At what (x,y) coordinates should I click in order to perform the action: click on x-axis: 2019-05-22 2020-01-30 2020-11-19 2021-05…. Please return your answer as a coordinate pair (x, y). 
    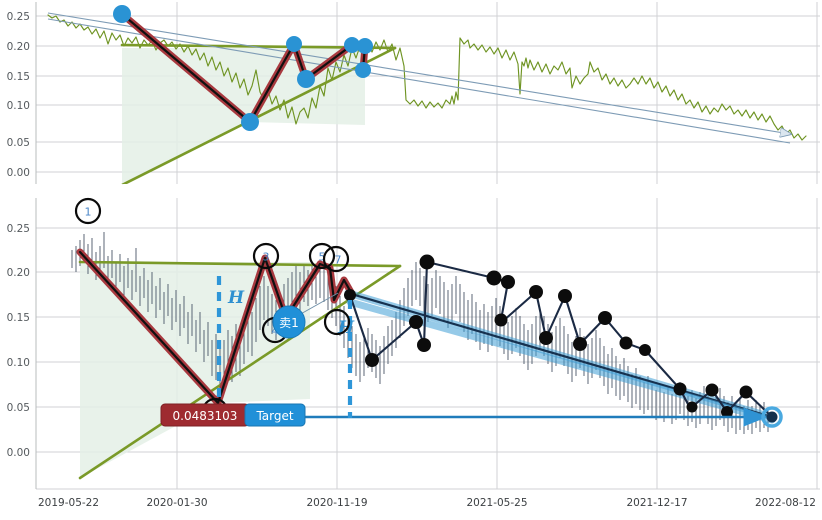
    Looking at the image, I should click on (427, 503).